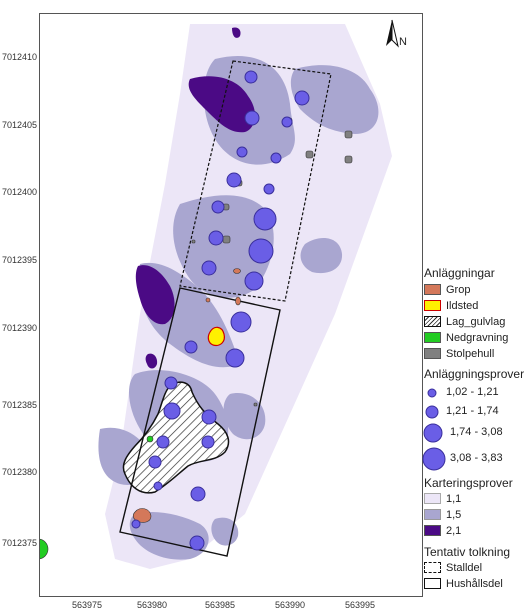 Image resolution: width=530 pixels, height=612 pixels. I want to click on north-label: N, so click(403, 42).